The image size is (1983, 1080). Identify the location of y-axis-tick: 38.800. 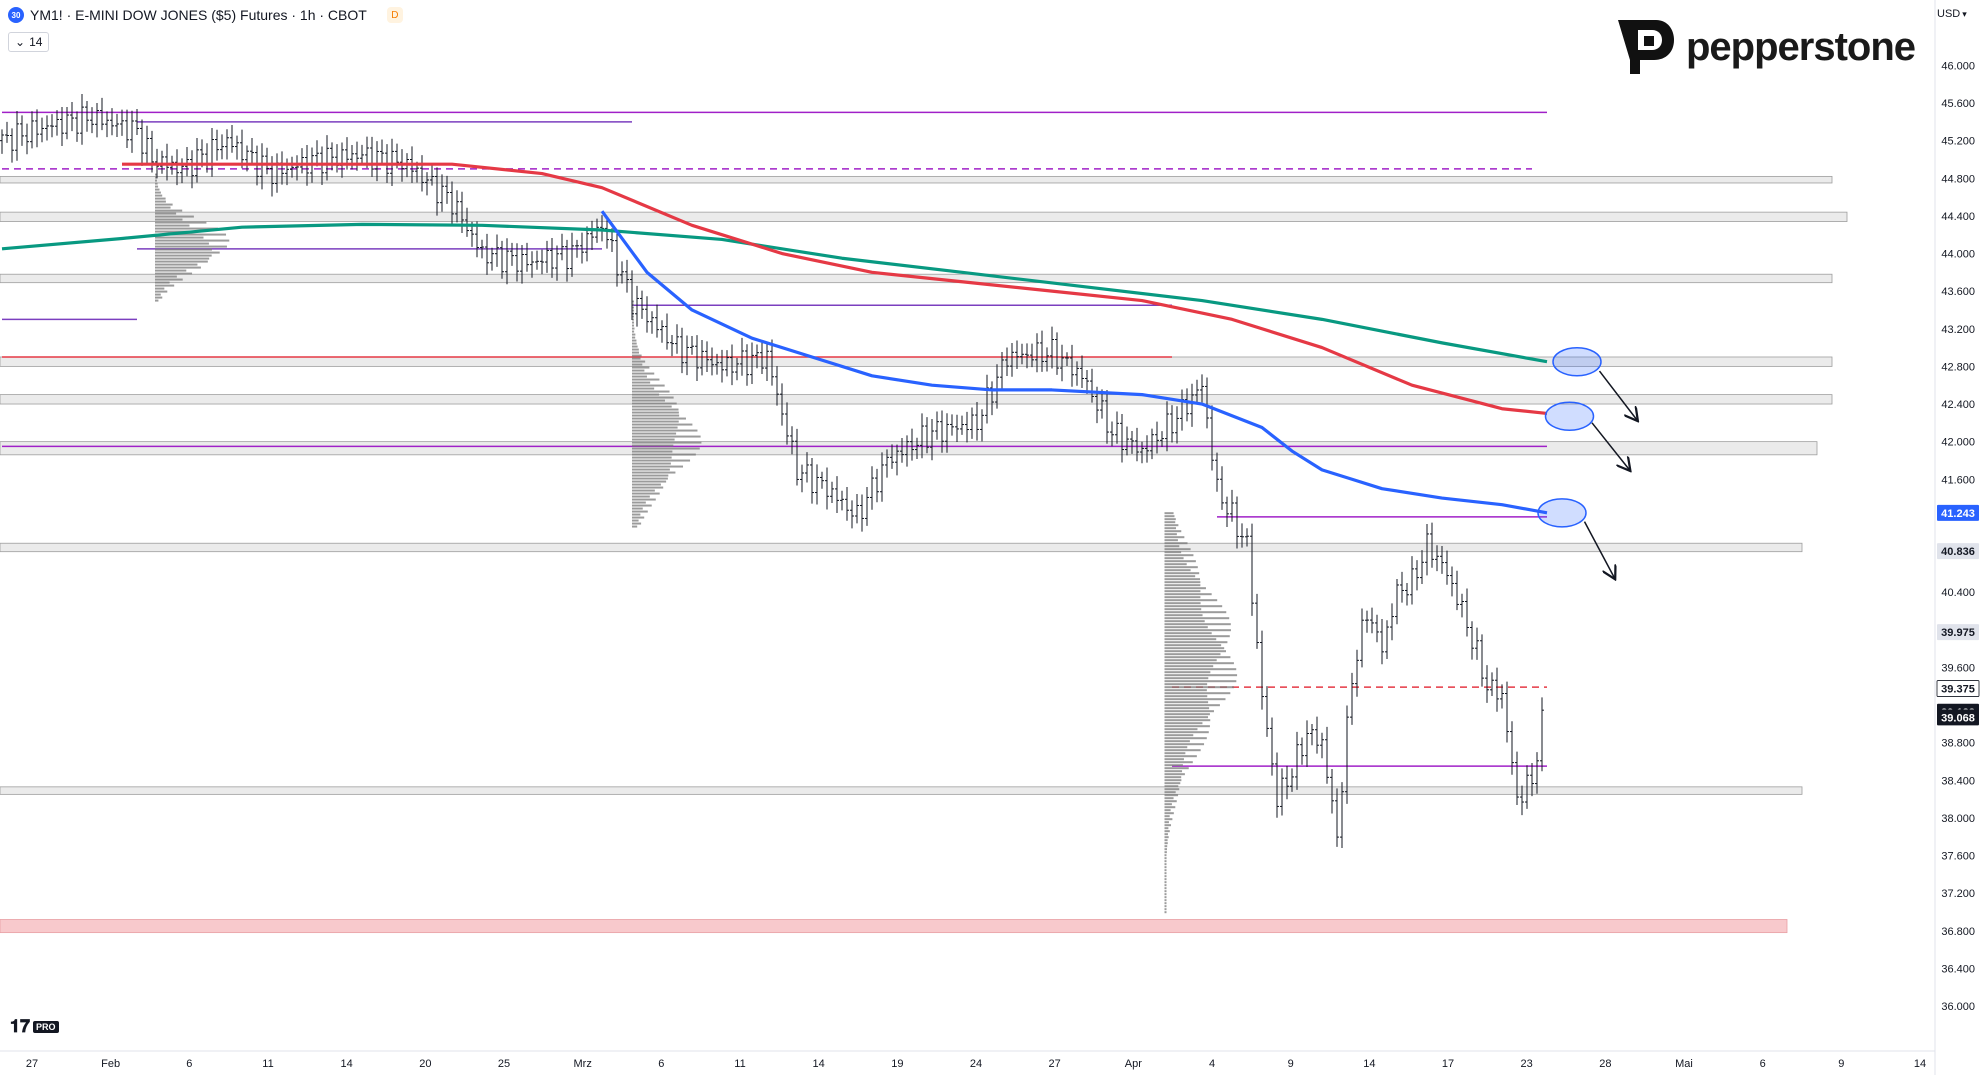
(1958, 744).